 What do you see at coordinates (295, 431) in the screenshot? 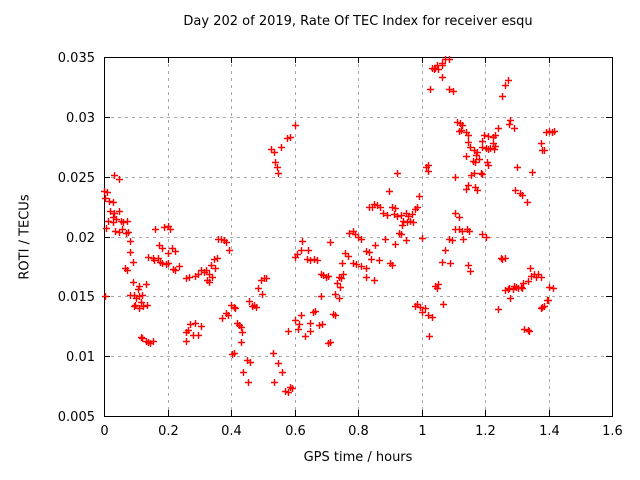
I see `x-tick-label: 0.6` at bounding box center [295, 431].